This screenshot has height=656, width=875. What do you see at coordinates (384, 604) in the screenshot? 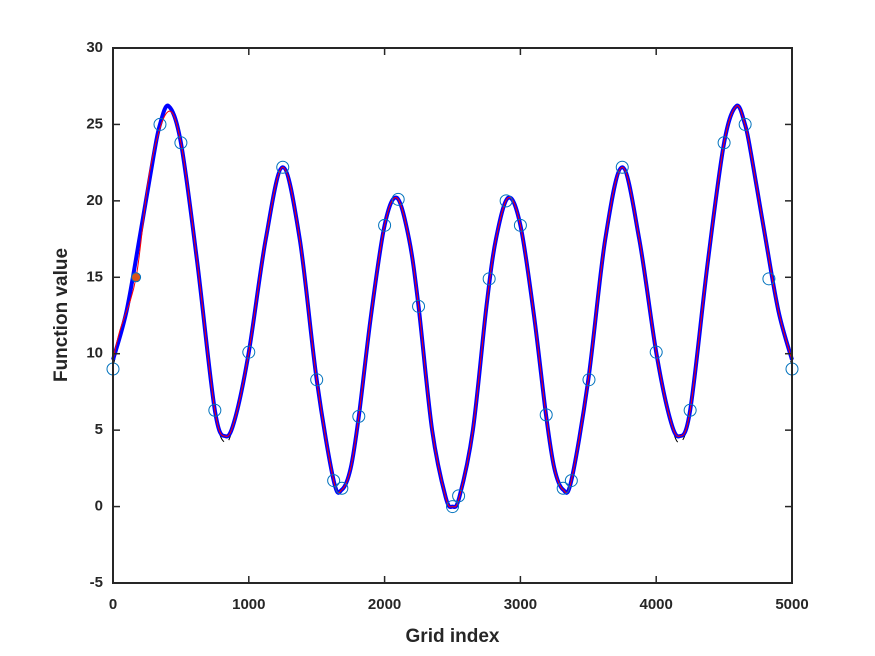
I see `x-tick-label: 2000` at bounding box center [384, 604].